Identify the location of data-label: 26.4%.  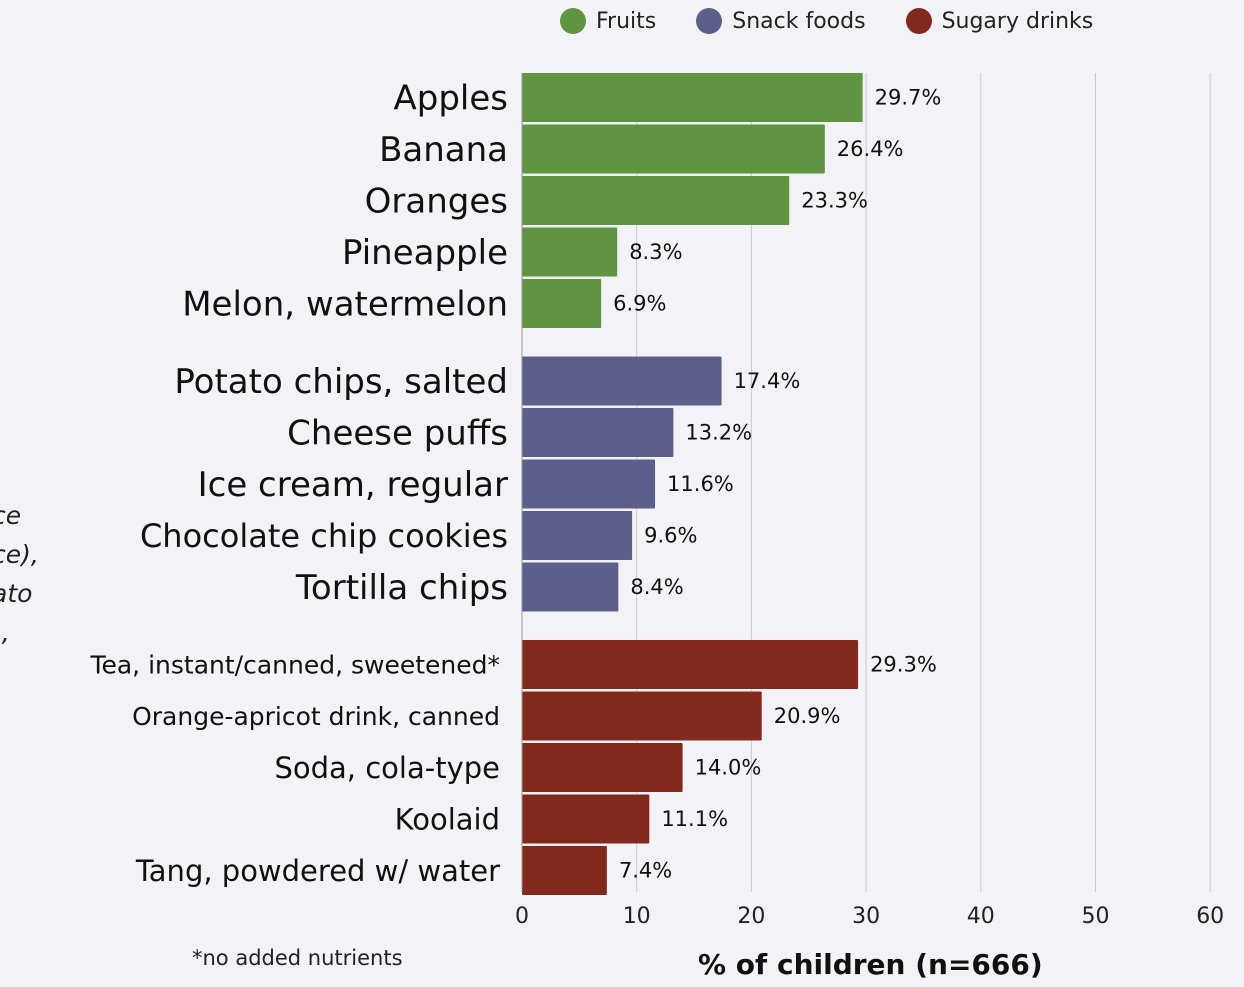
(870, 149).